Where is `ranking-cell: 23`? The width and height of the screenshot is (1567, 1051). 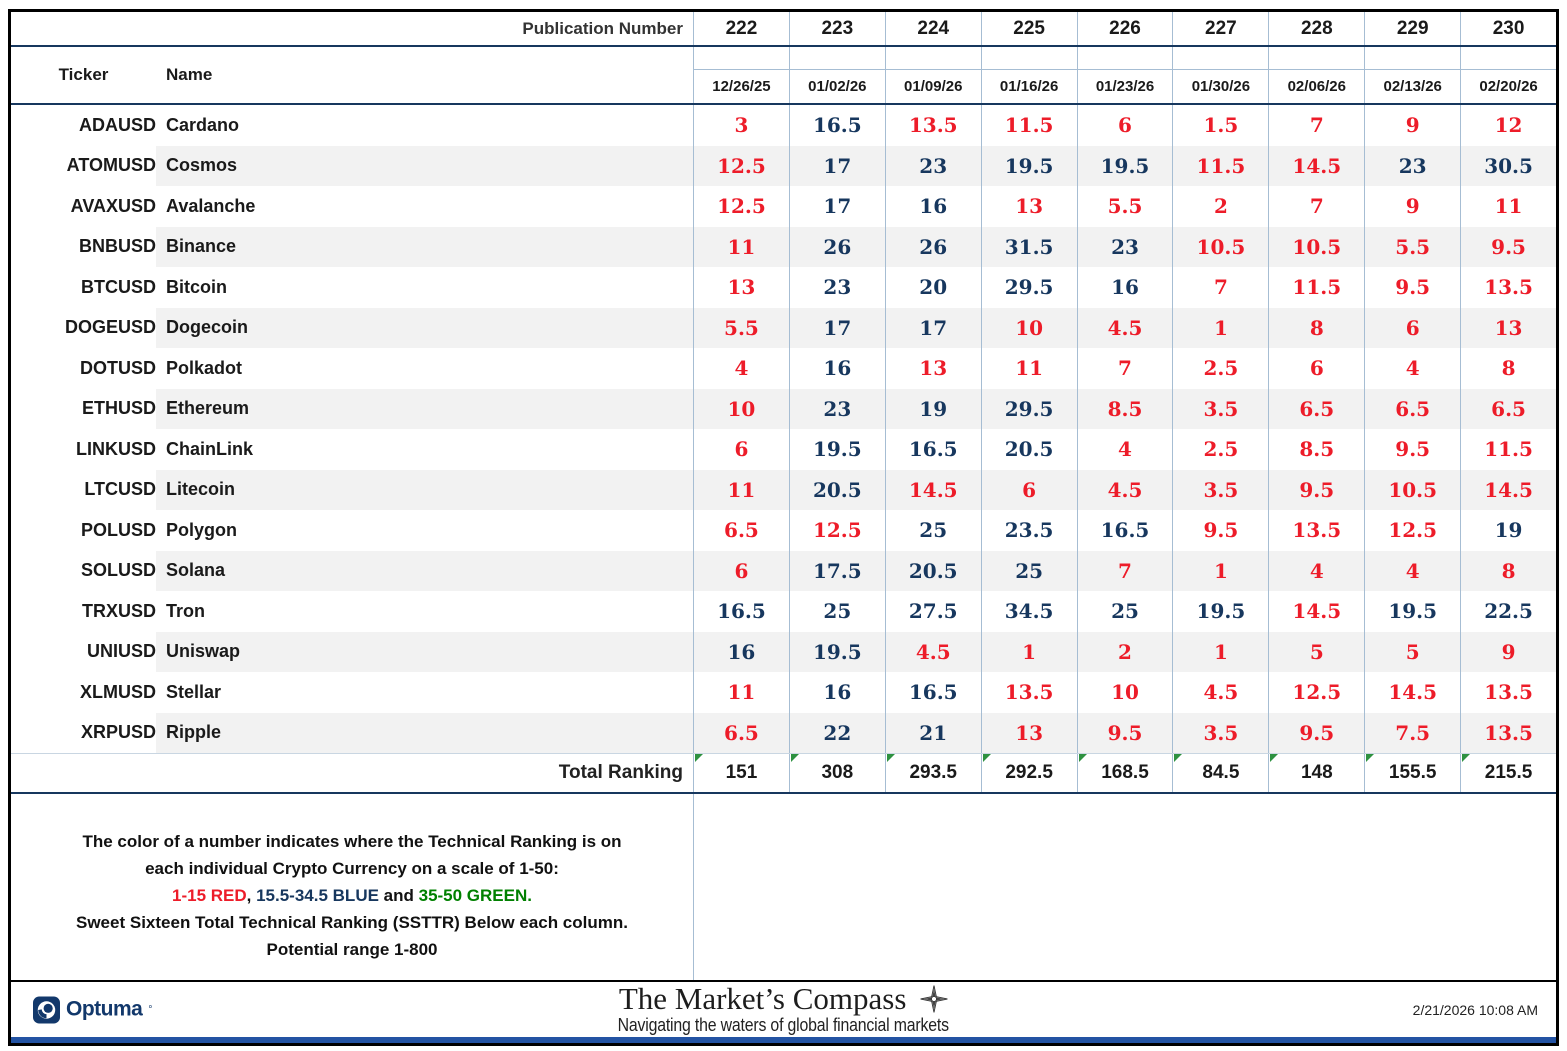 ranking-cell: 23 is located at coordinates (932, 165).